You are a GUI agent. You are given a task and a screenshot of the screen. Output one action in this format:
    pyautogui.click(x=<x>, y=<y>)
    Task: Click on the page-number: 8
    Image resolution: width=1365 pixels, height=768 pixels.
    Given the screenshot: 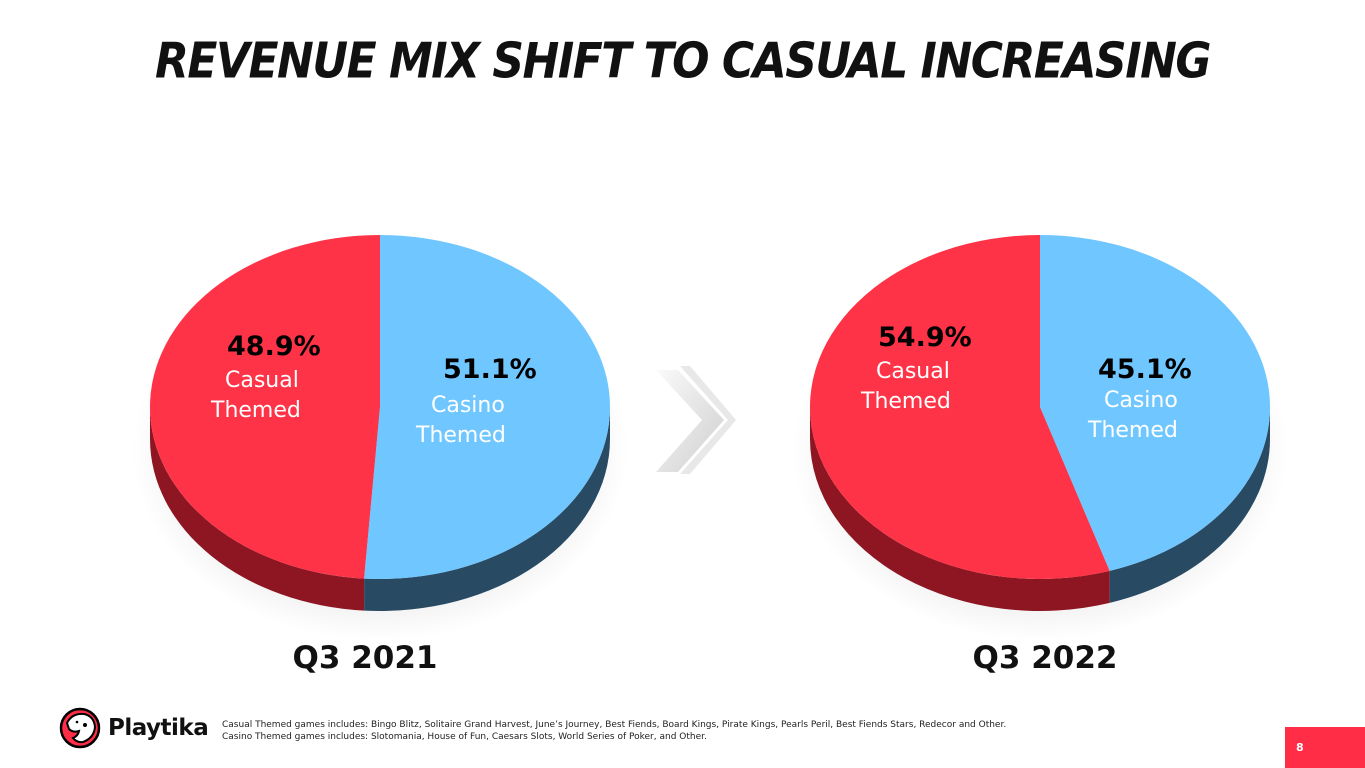 What is the action you would take?
    pyautogui.click(x=1300, y=747)
    